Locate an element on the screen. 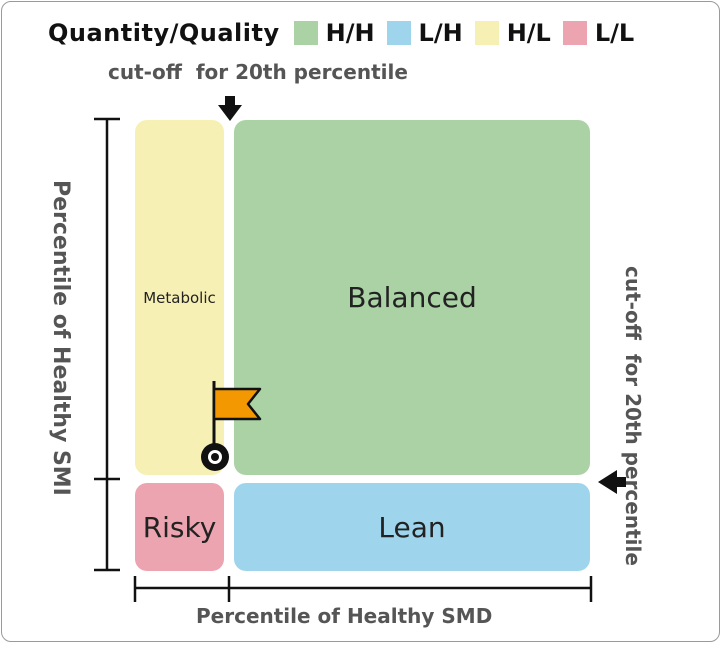  quadrant-metabolic-label: Metabolic is located at coordinates (179, 297).